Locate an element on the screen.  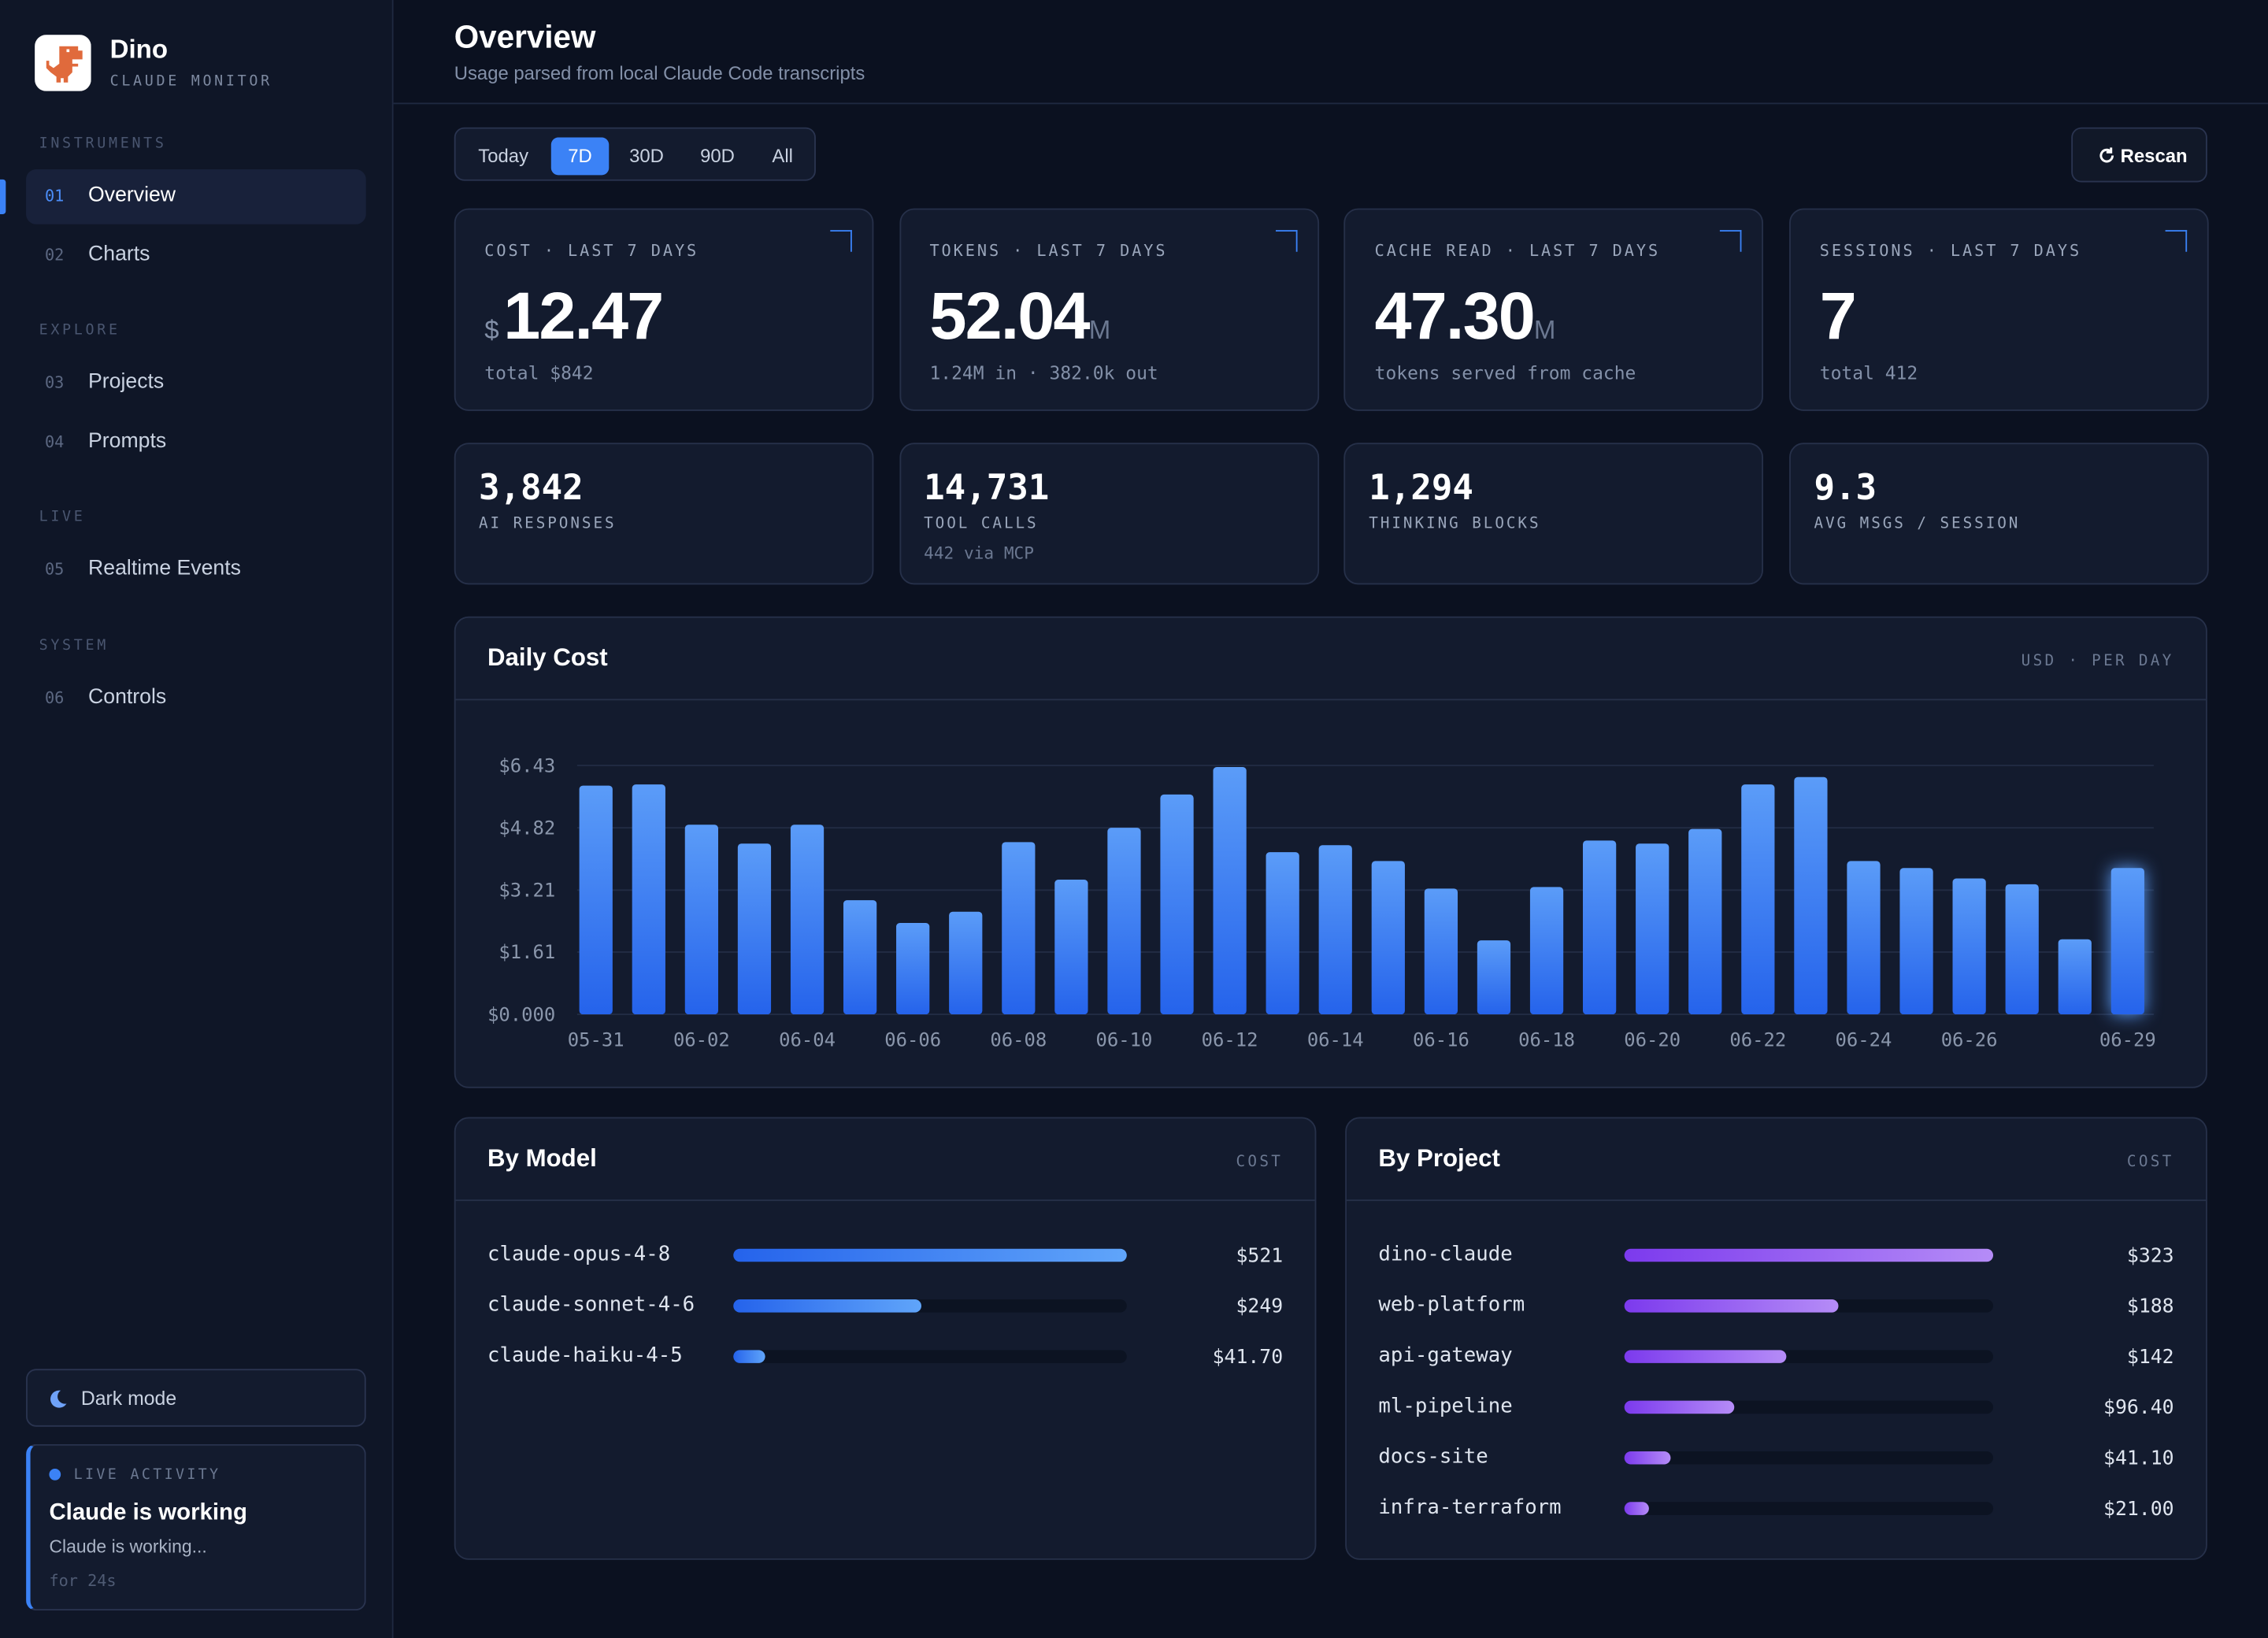
kpi-value: 47.30 is located at coordinates (1455, 315).